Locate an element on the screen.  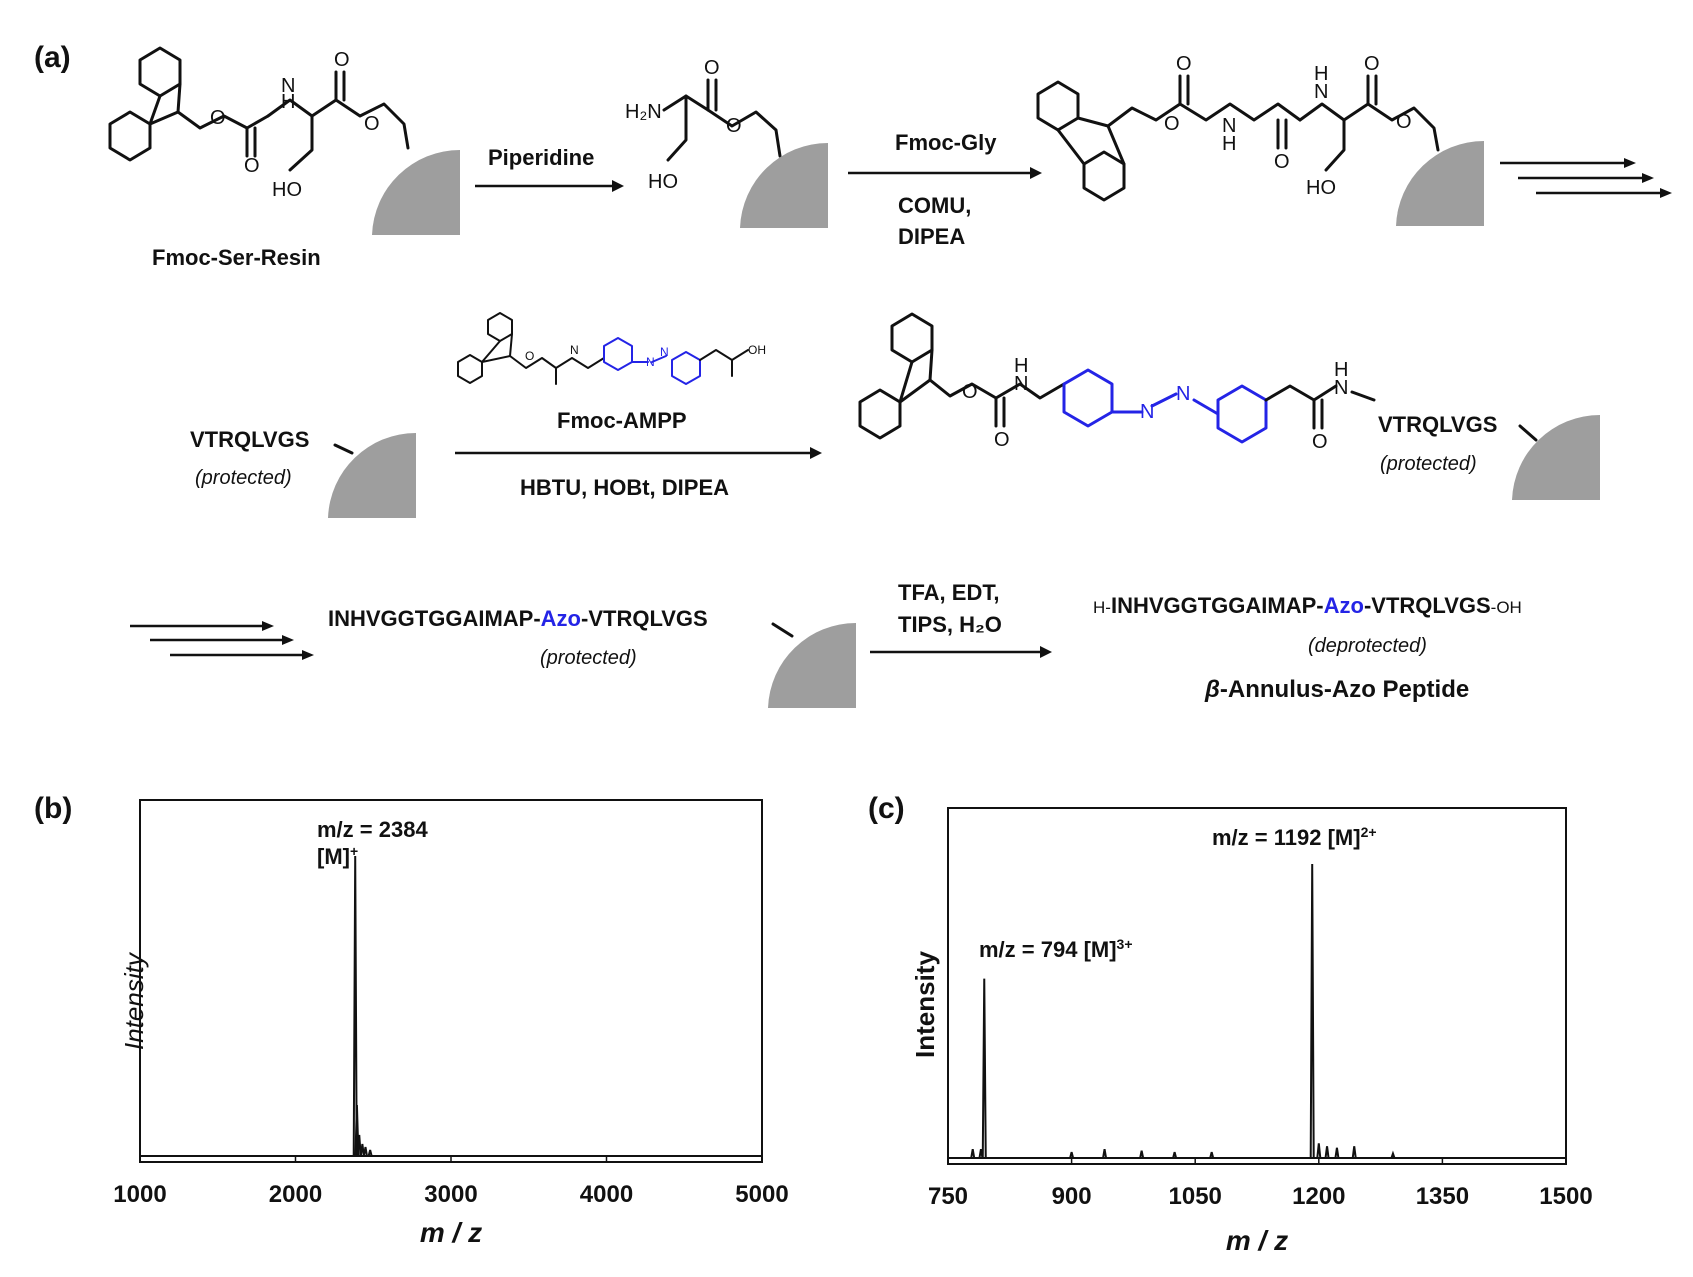
chart-b-xticks: 1000 2000 3000 4000 5000 is located at coordinates (451, 1182).